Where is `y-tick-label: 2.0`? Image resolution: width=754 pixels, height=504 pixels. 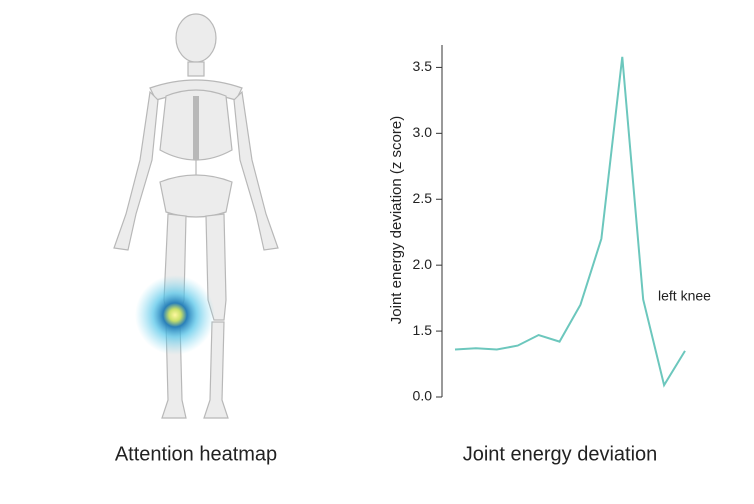 y-tick-label: 2.0 is located at coordinates (423, 264).